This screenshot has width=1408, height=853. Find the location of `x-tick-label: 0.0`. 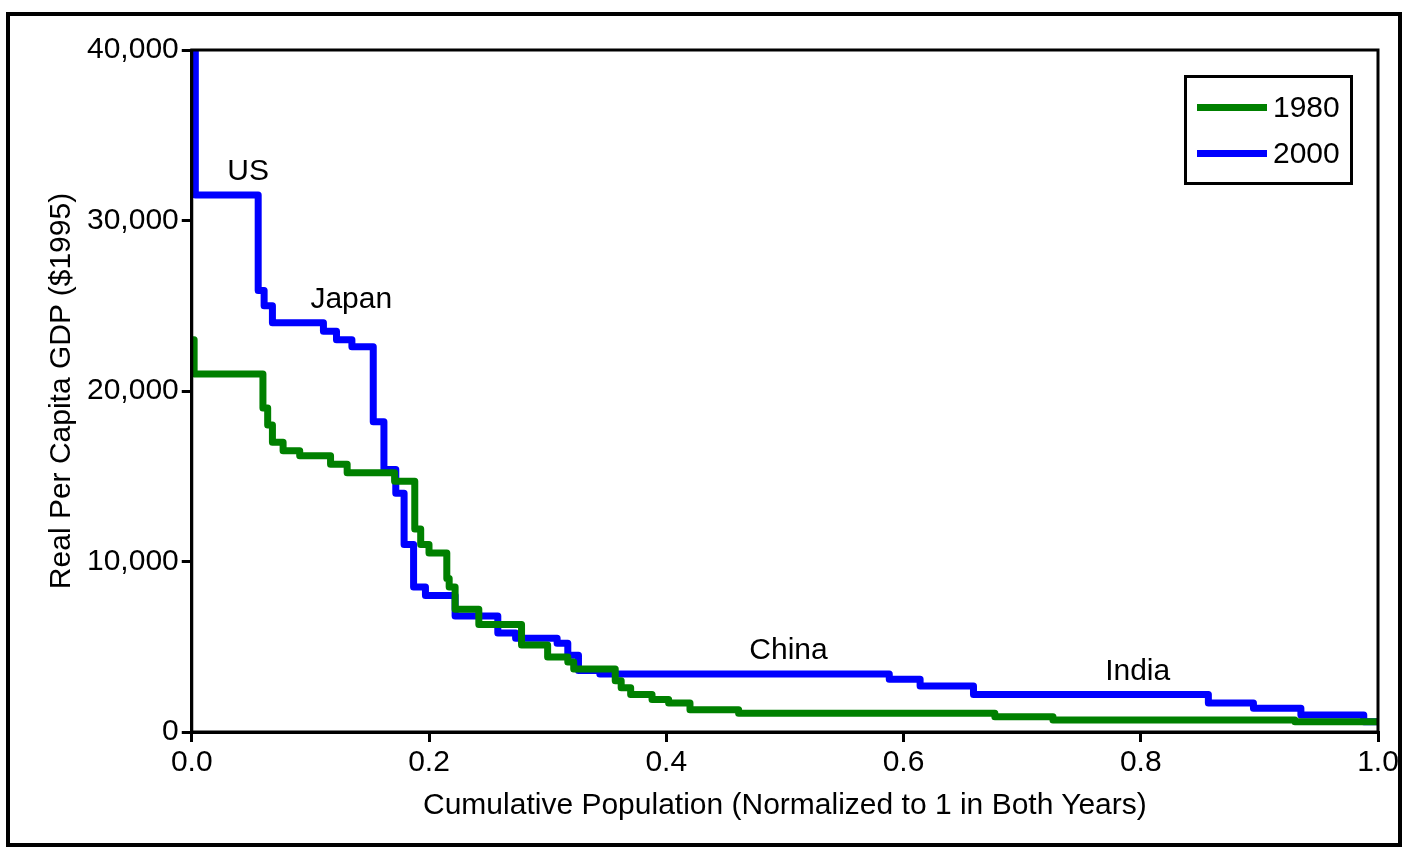

x-tick-label: 0.0 is located at coordinates (191, 761).